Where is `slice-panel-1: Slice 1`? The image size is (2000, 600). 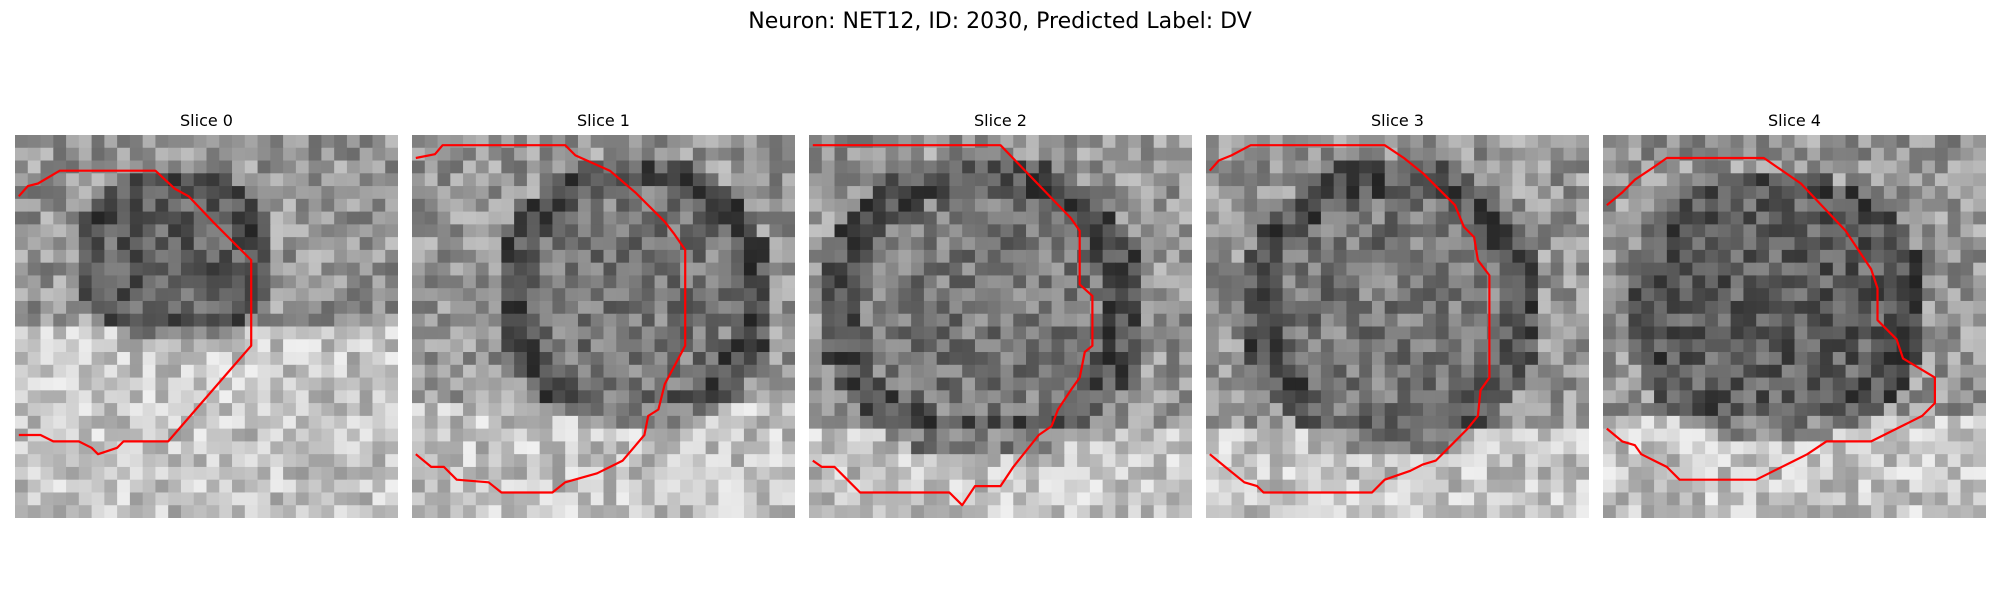 slice-panel-1: Slice 1 is located at coordinates (603, 314).